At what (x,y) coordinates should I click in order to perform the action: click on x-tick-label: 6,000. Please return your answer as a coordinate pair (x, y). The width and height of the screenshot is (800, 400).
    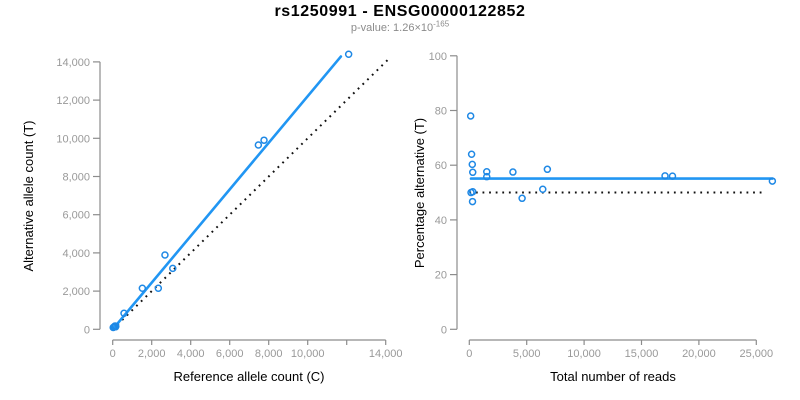
    Looking at the image, I should click on (230, 354).